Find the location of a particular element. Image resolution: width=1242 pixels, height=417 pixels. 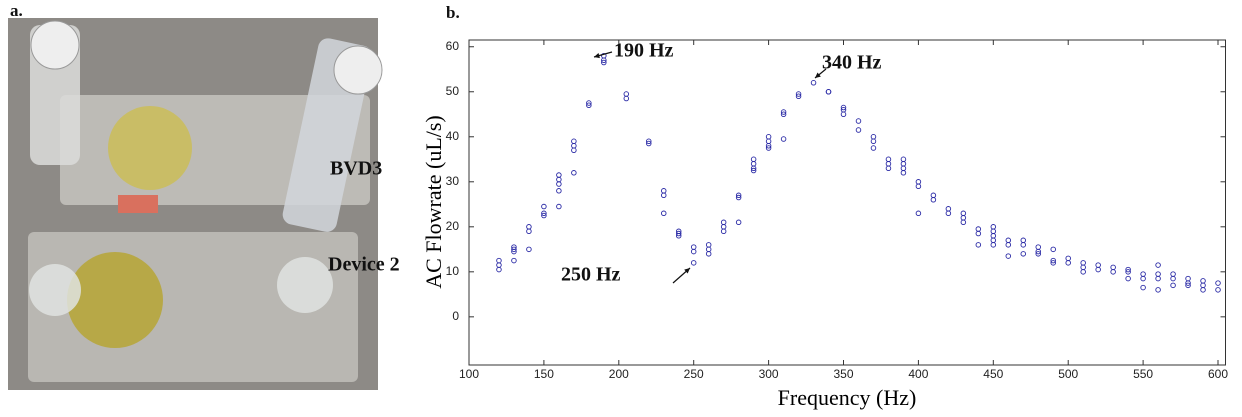

y-tick-label: 20 is located at coordinates (453, 226).